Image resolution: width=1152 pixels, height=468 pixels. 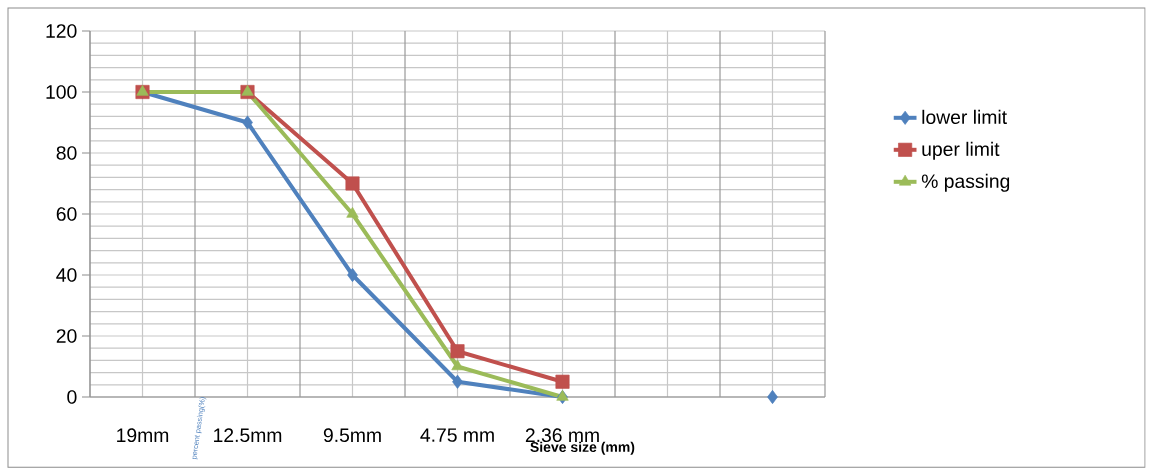 What do you see at coordinates (61, 92) in the screenshot?
I see `y-tick-label: 100` at bounding box center [61, 92].